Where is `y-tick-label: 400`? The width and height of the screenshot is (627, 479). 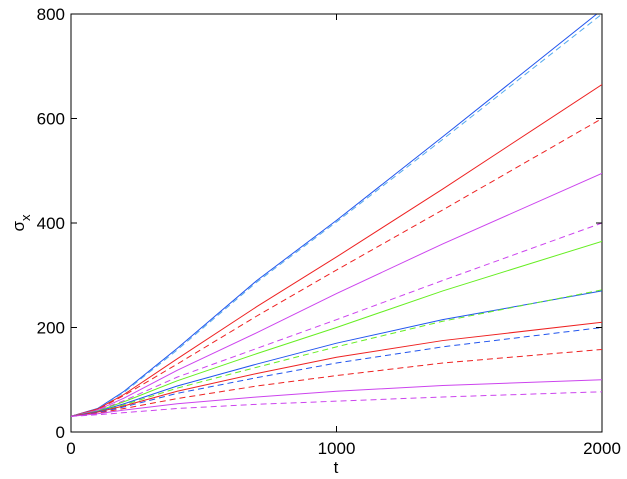
y-tick-label: 400 is located at coordinates (51, 223).